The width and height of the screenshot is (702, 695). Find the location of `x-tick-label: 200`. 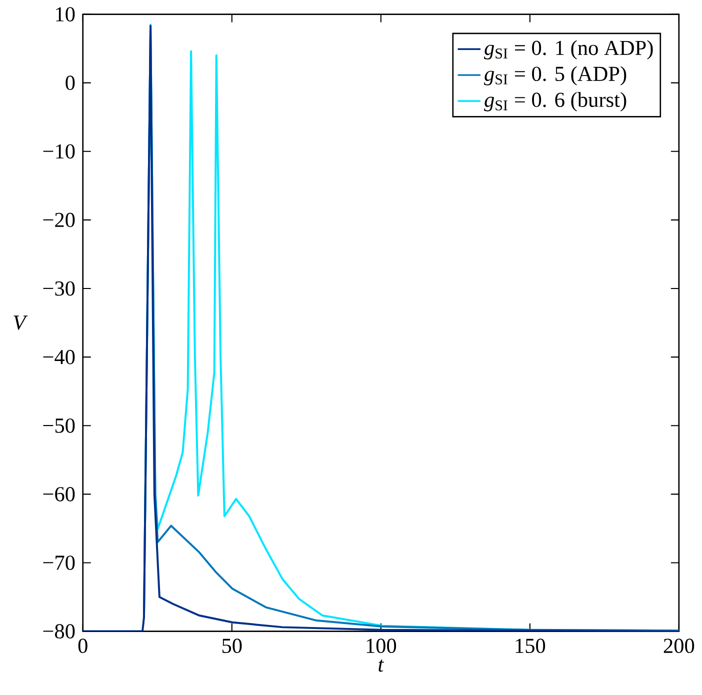

x-tick-label: 200 is located at coordinates (679, 645).